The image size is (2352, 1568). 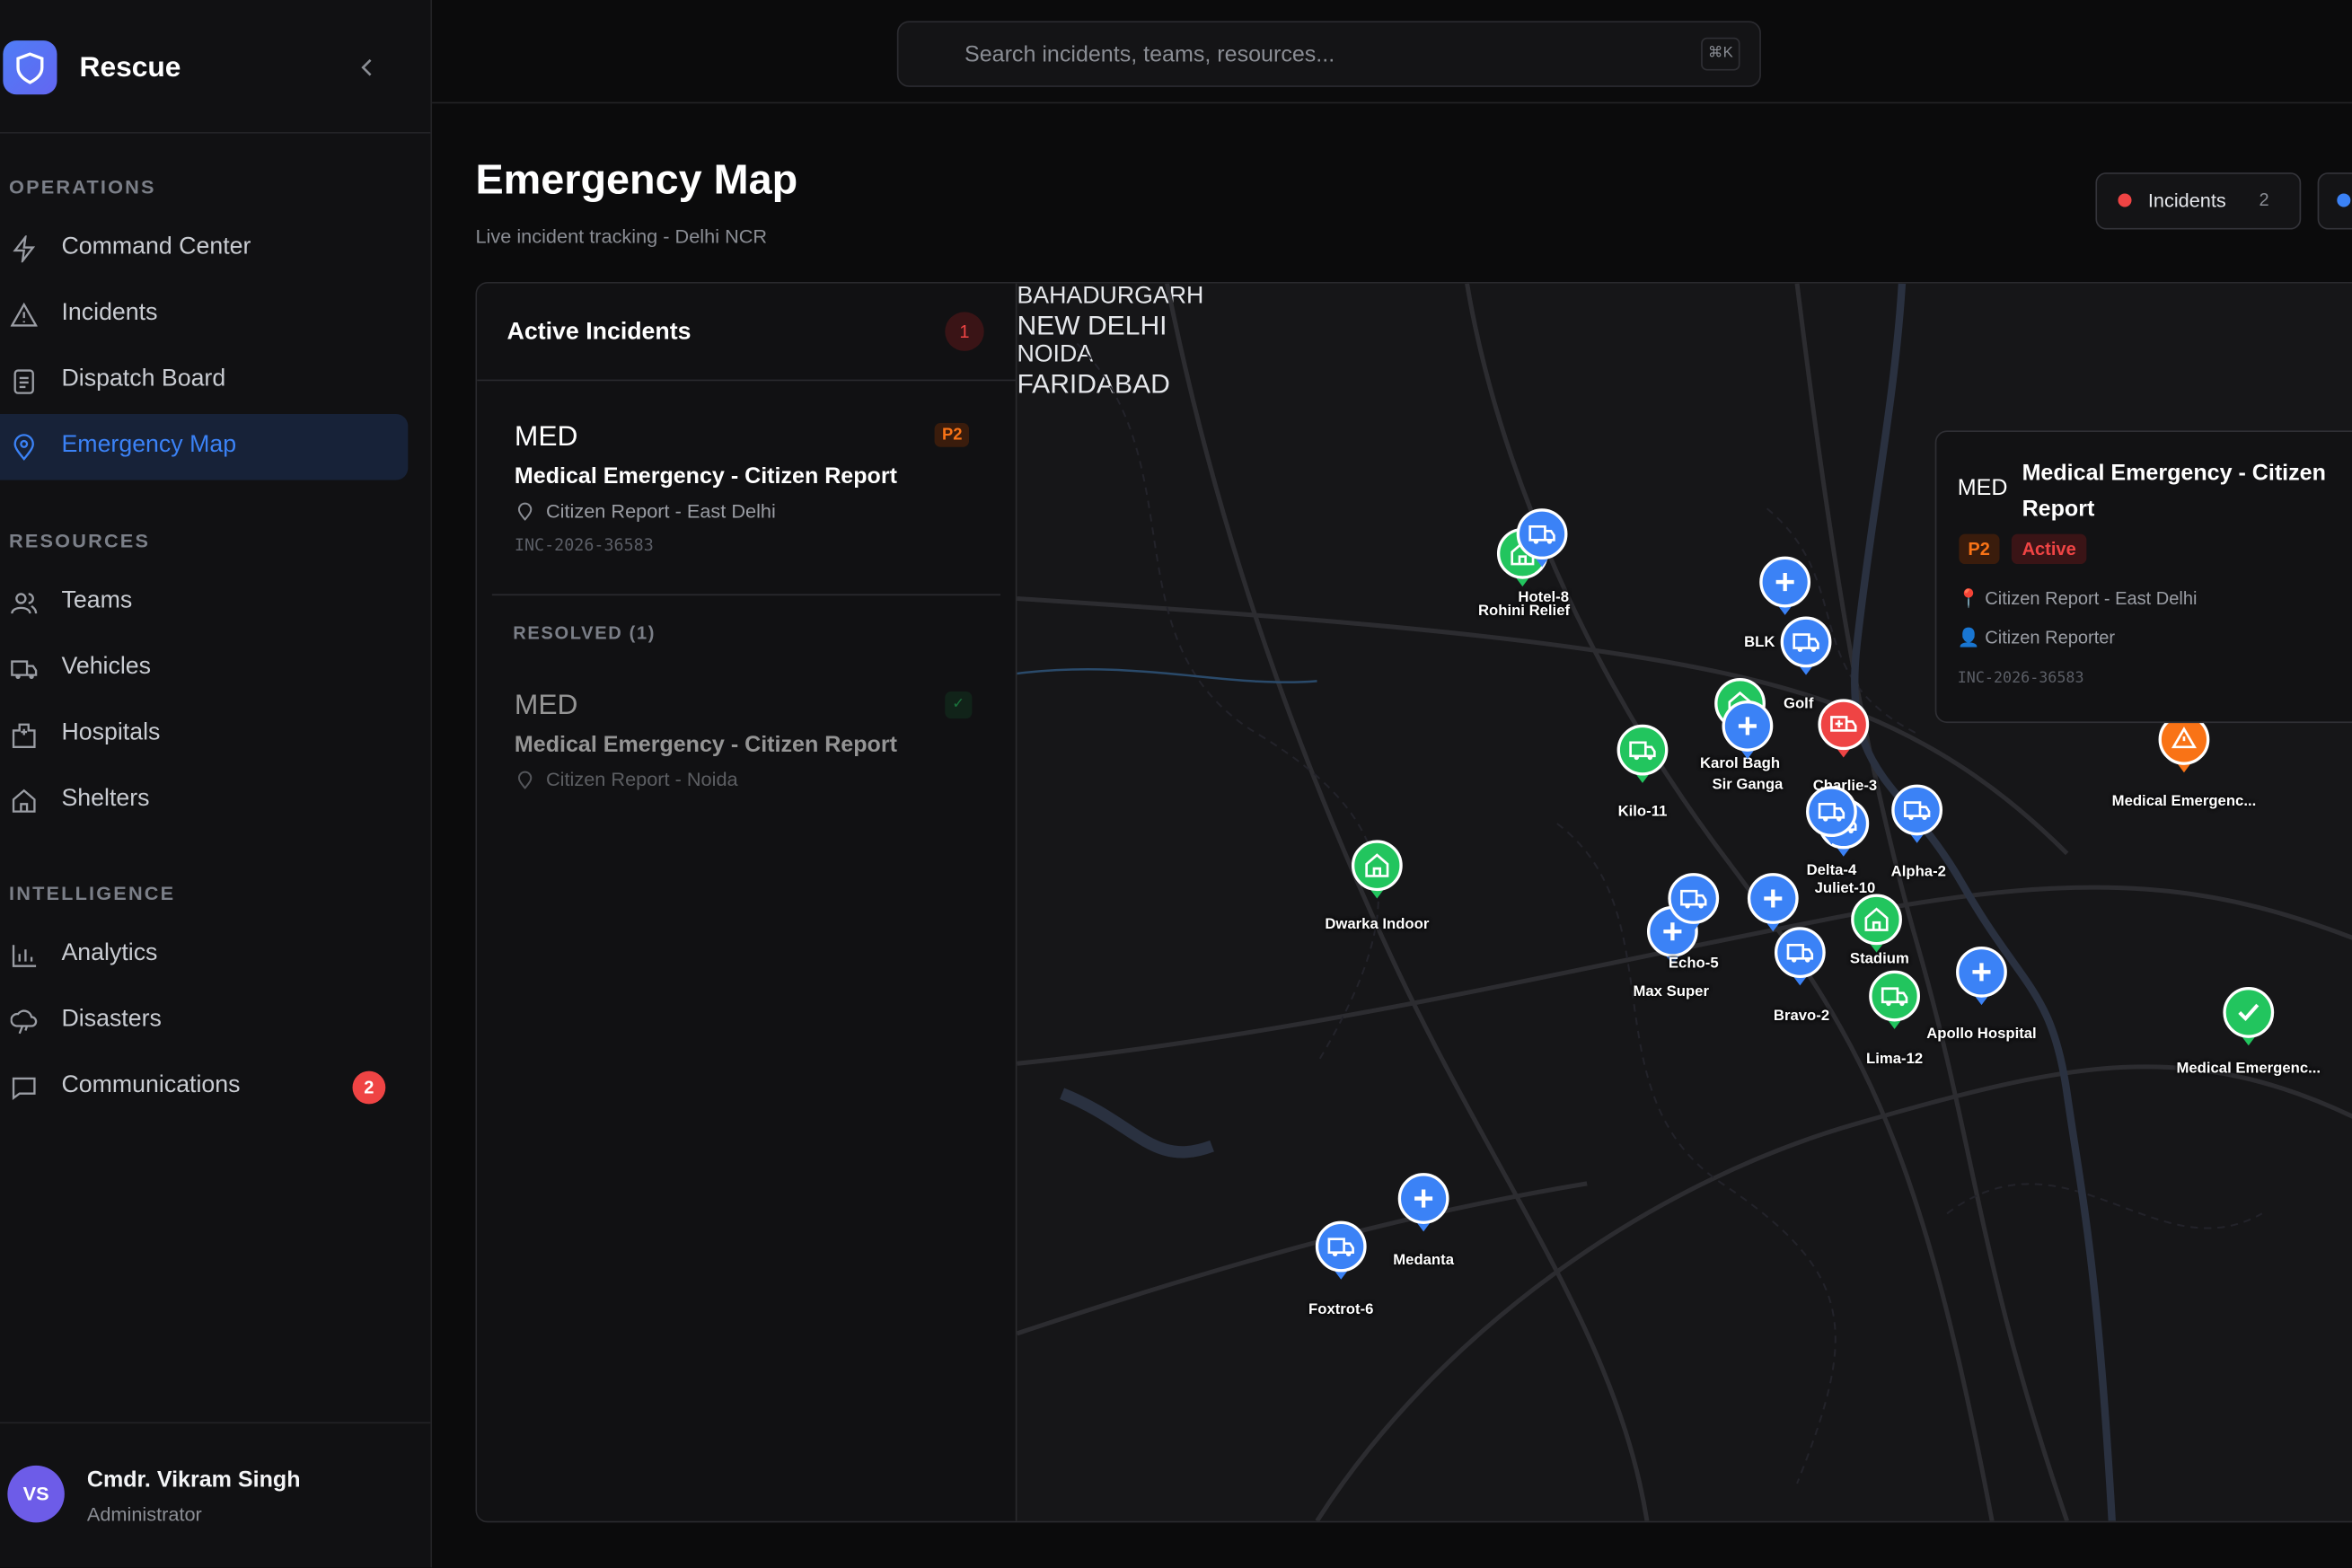 I want to click on marker-label: Juliet-10, so click(x=1845, y=888).